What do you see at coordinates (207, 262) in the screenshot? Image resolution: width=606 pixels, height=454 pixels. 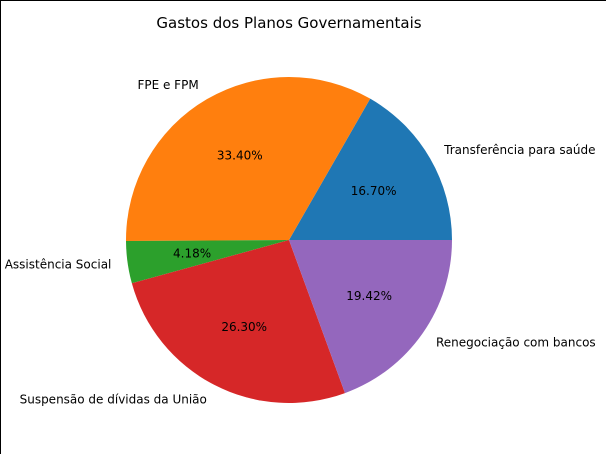 I see `pie-slice-assistencia-social` at bounding box center [207, 262].